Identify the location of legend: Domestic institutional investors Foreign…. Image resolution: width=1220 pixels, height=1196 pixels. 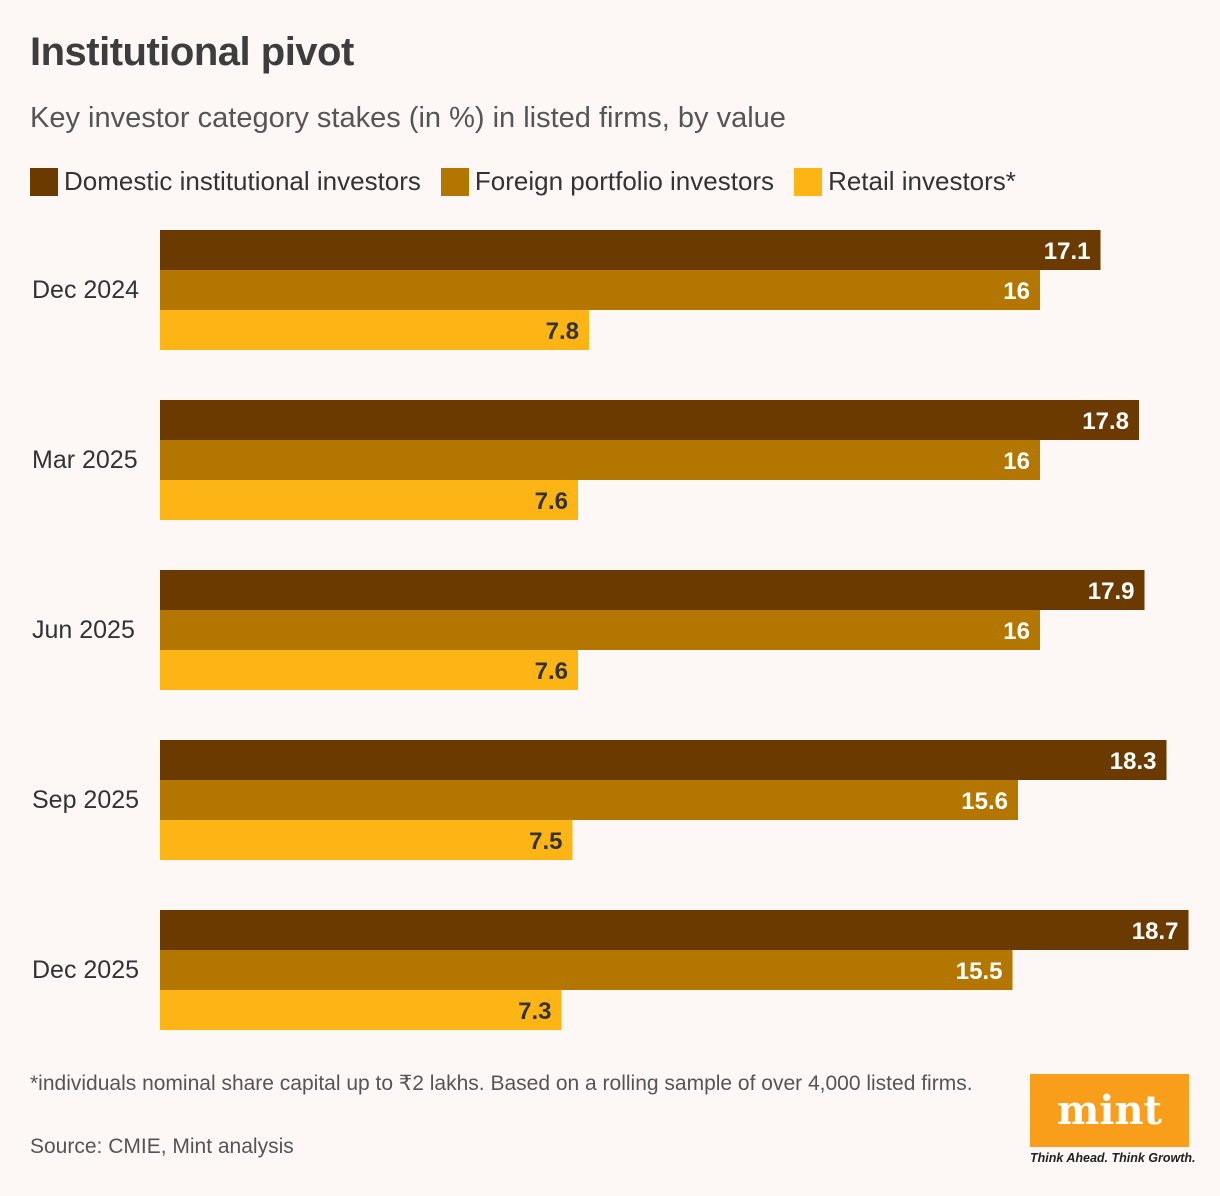
(533, 181).